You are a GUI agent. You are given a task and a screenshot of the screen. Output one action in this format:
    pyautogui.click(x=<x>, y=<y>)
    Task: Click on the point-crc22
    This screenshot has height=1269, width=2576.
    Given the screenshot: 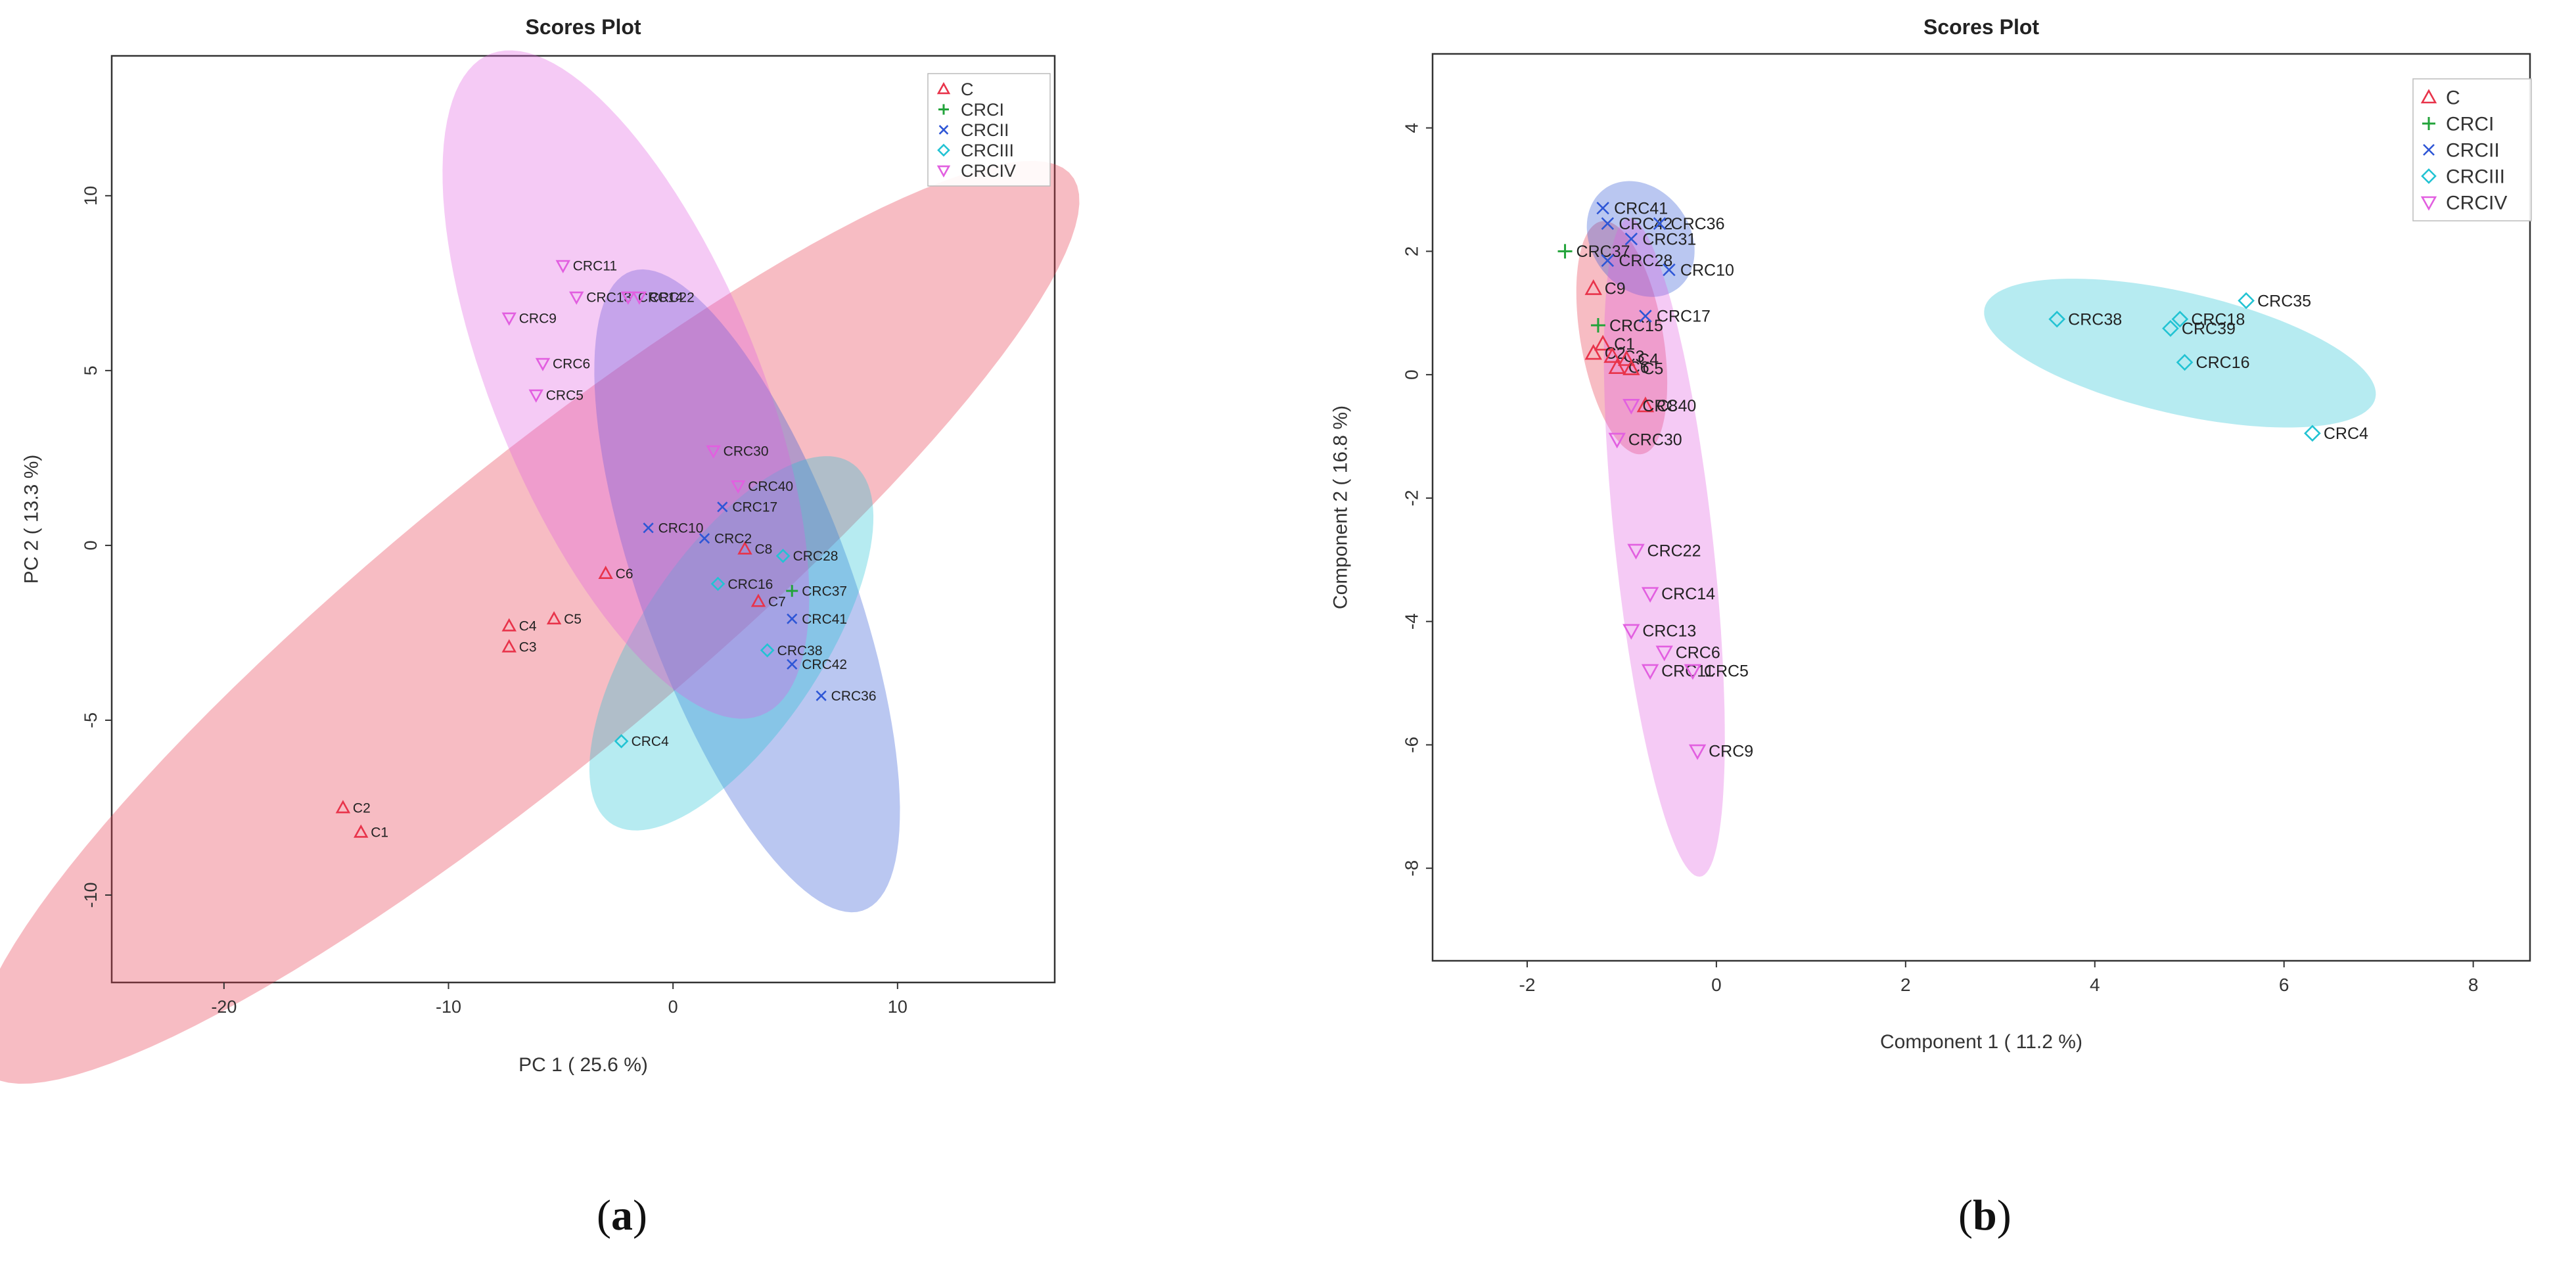 What is the action you would take?
    pyautogui.click(x=639, y=298)
    